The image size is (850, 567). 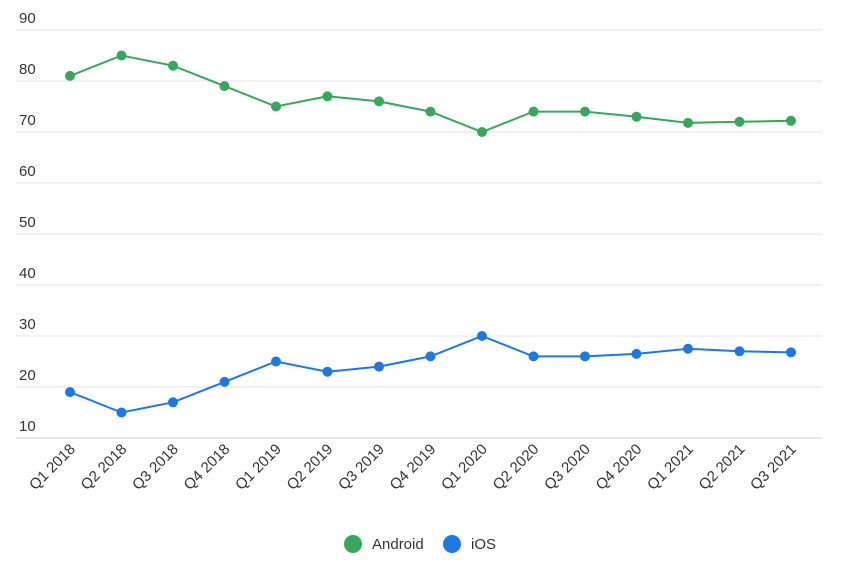 What do you see at coordinates (619, 467) in the screenshot?
I see `x-tick-label: Q4 2020` at bounding box center [619, 467].